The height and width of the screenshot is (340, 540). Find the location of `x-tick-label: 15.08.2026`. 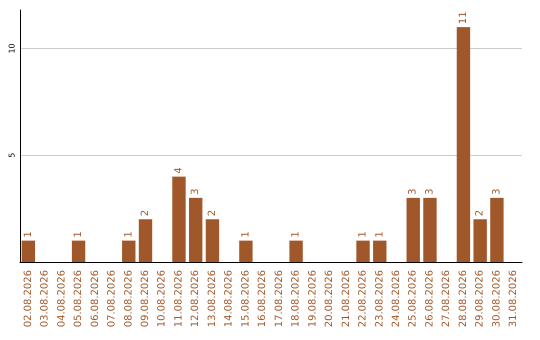

x-tick-label: 15.08.2026 is located at coordinates (246, 299).